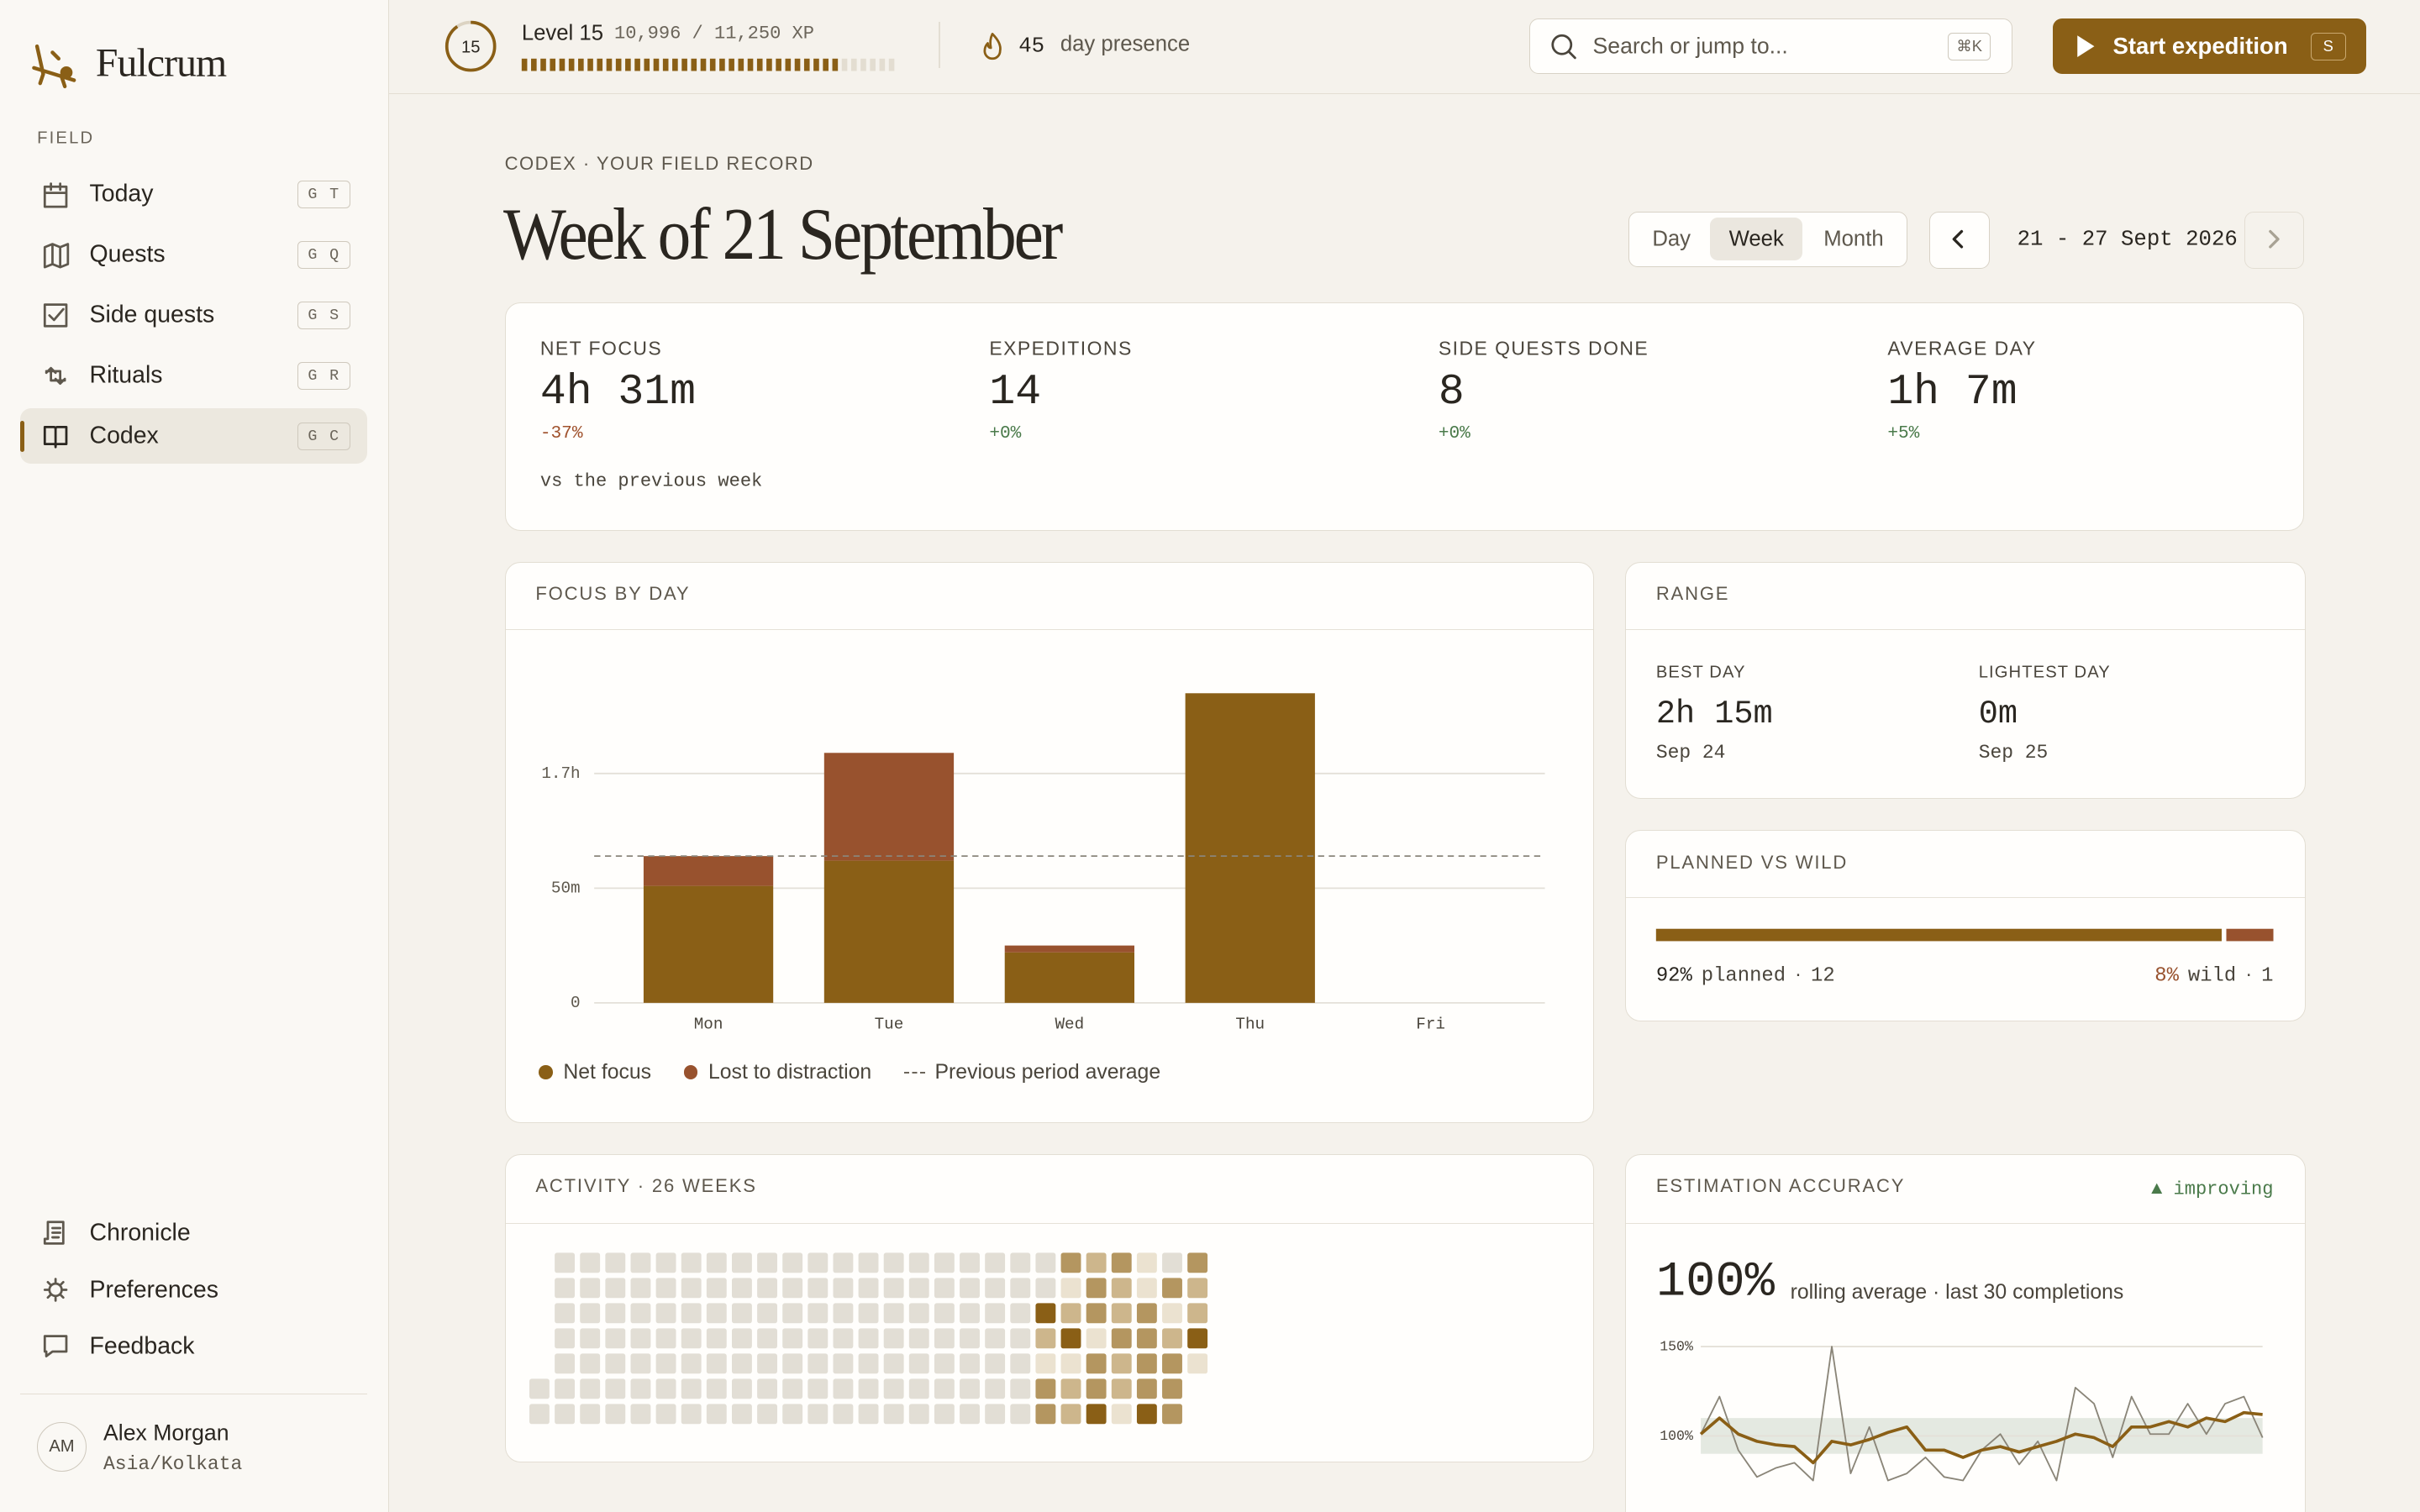 The image size is (2420, 1512). I want to click on stat-label: AVERAGE DAY, so click(1962, 348).